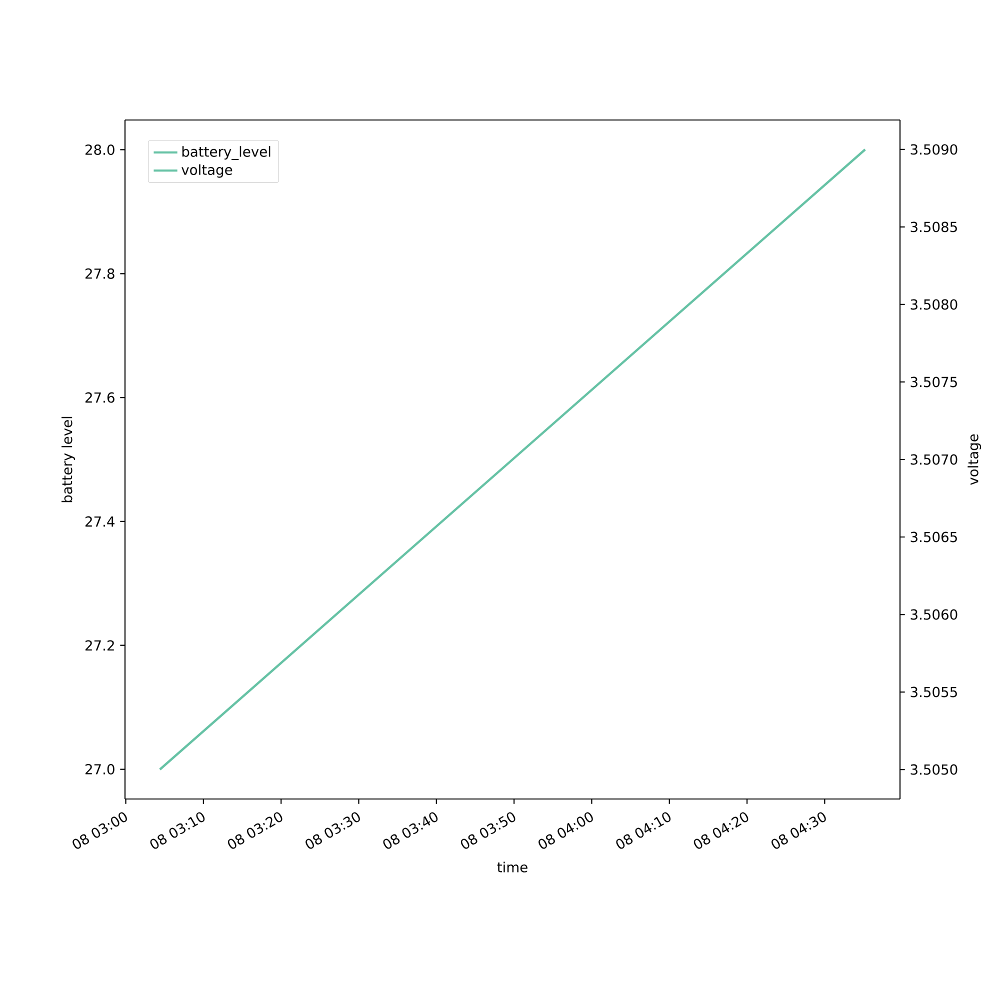  Describe the element at coordinates (933, 227) in the screenshot. I see `y2-tick-label: 3.5085` at that location.